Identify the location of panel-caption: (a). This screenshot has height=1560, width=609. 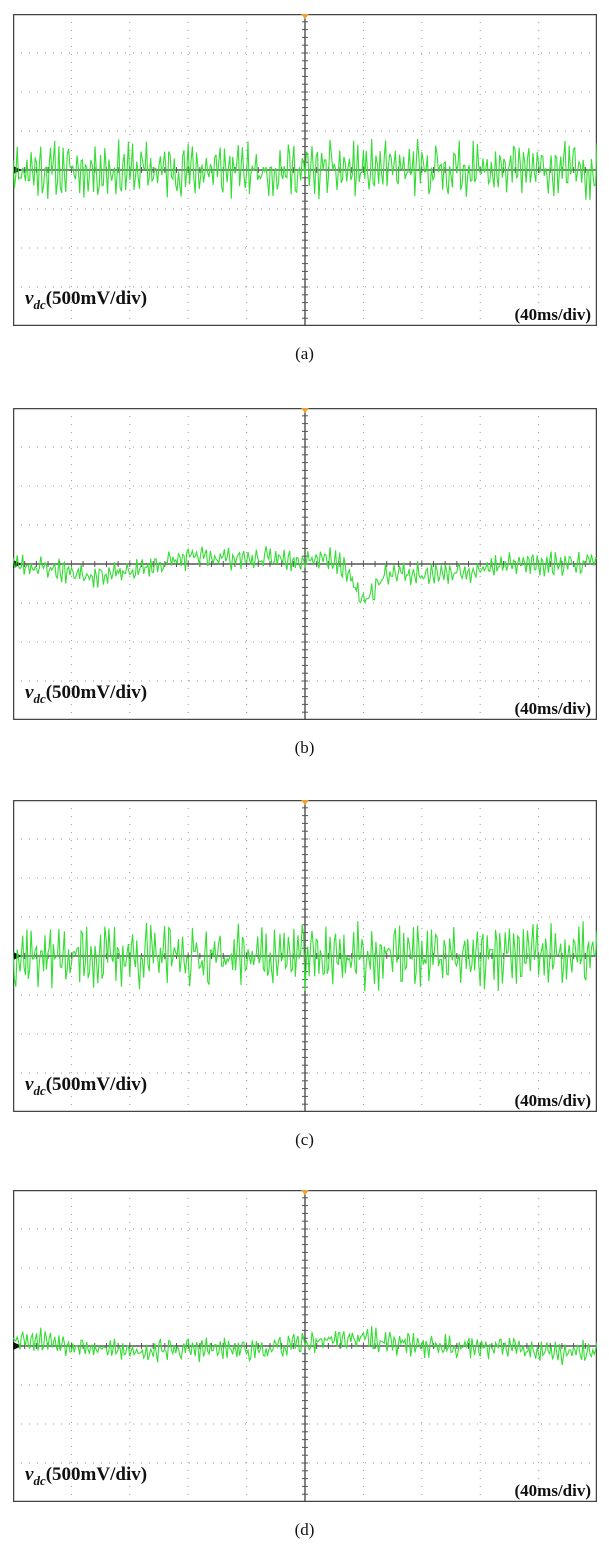
(304, 353).